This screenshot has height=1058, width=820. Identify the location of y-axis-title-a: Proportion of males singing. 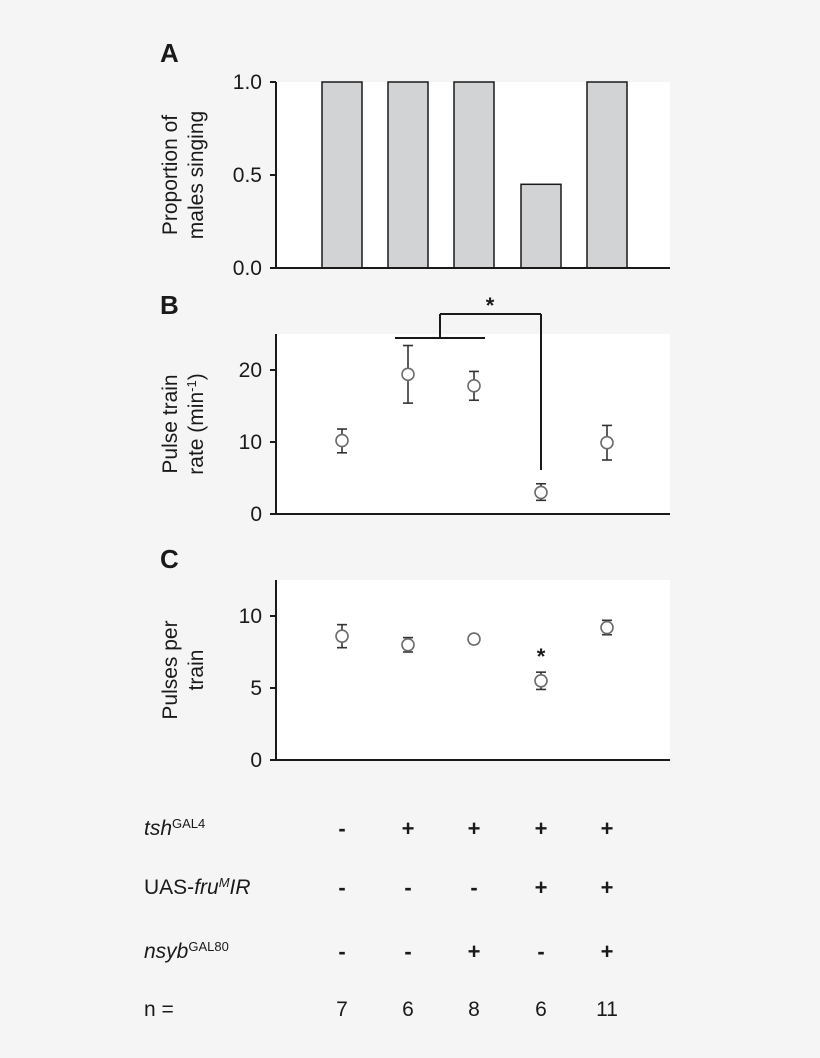
(183, 175).